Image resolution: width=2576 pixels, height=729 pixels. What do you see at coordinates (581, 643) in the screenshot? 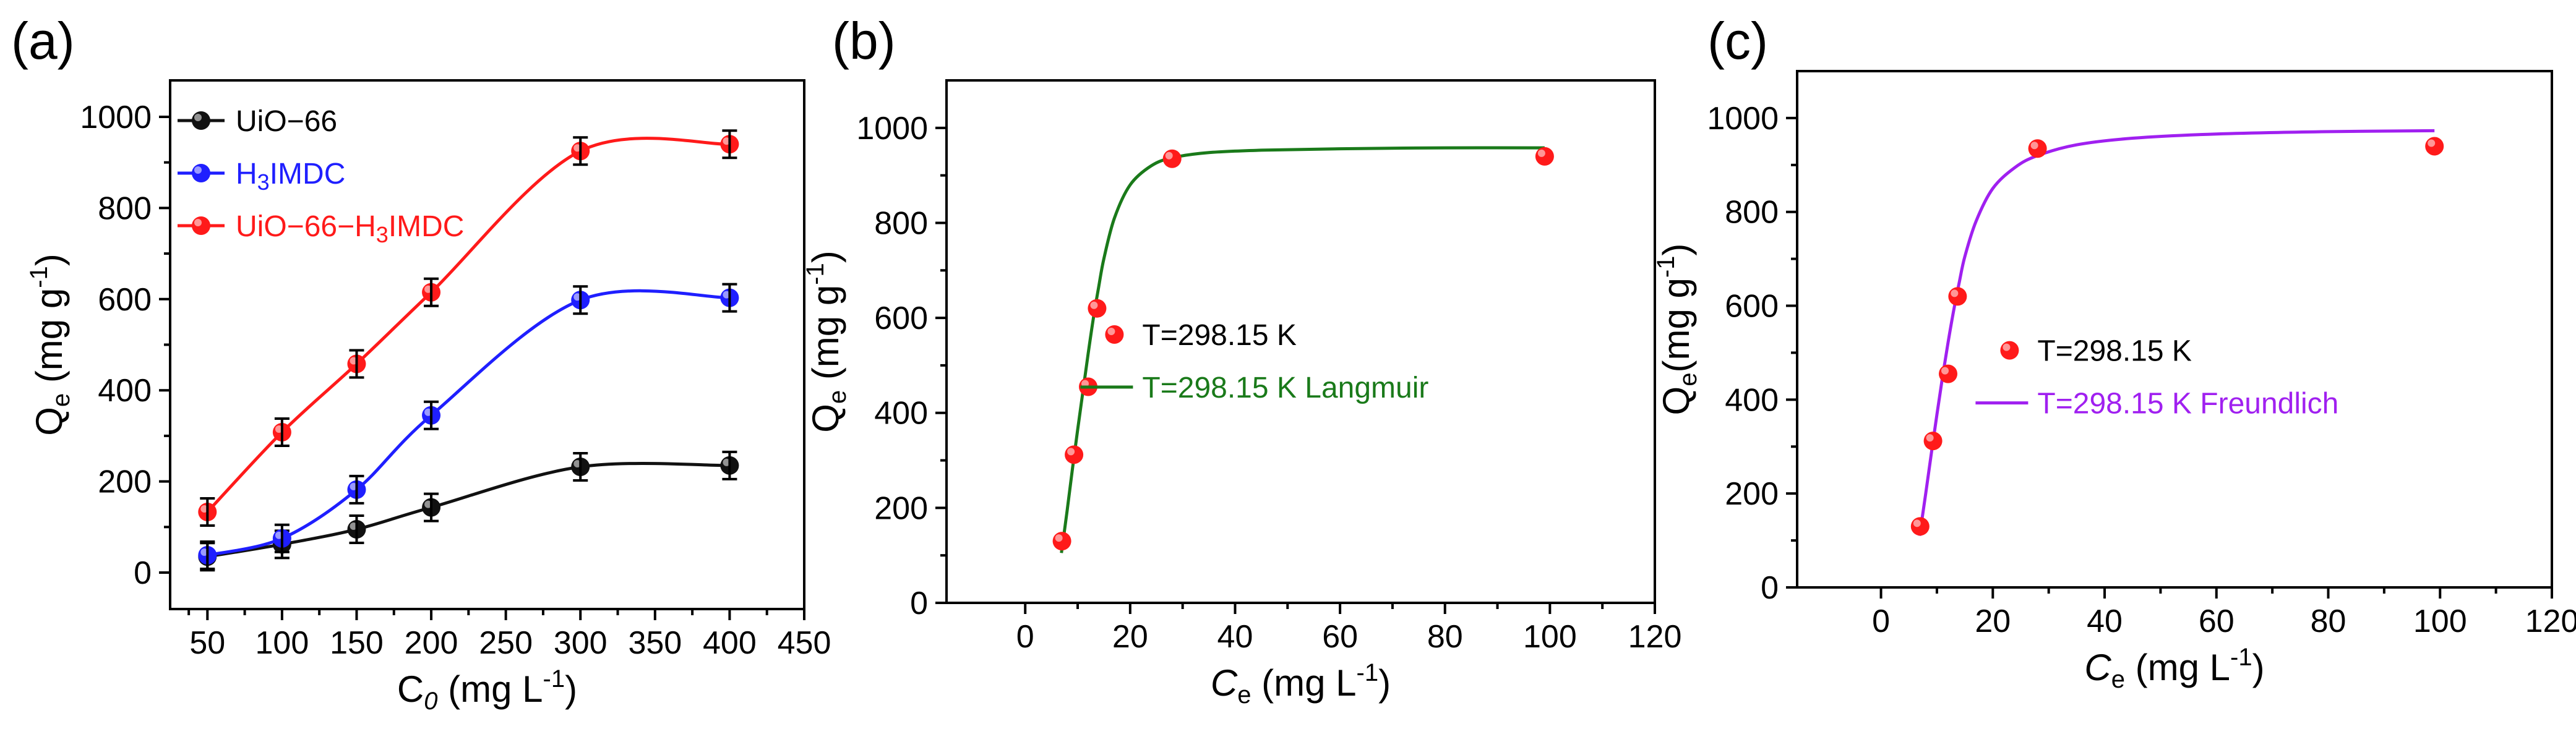
I see `x-tick-label: 300` at bounding box center [581, 643].